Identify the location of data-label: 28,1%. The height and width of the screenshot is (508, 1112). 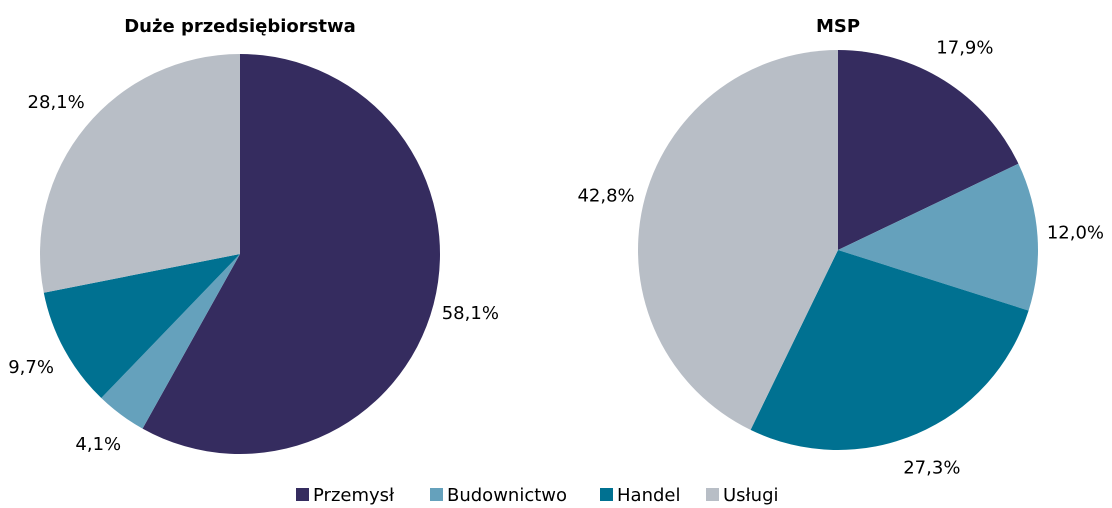
(56, 102).